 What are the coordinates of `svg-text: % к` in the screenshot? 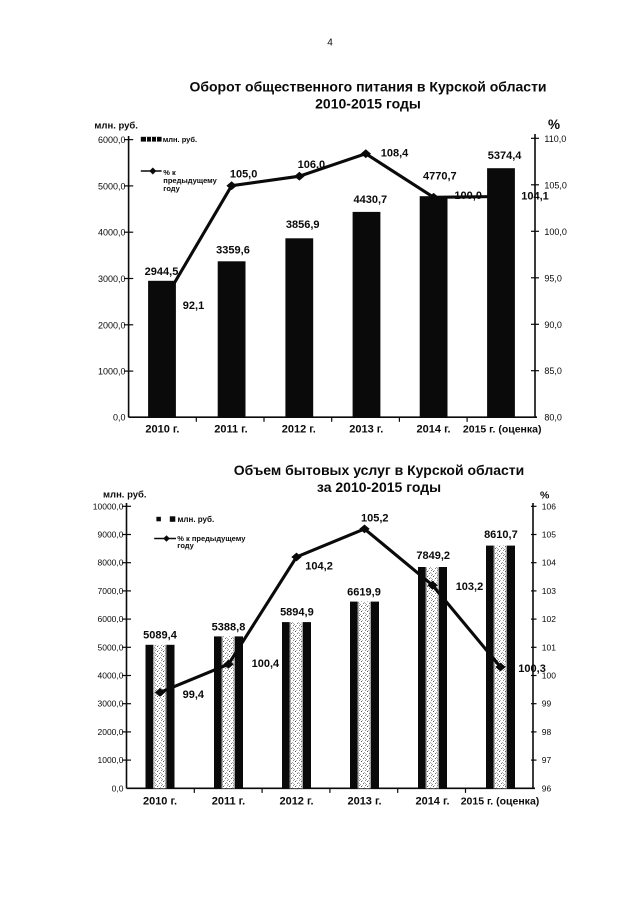 It's located at (169, 172).